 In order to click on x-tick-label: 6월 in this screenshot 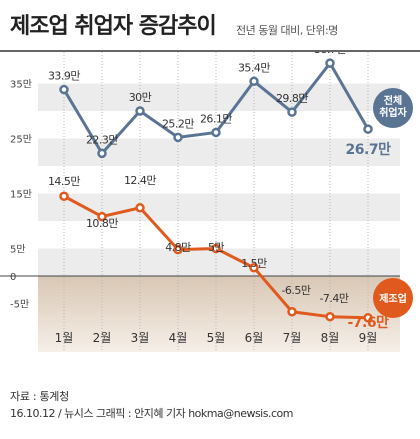, I will do `click(254, 338)`.